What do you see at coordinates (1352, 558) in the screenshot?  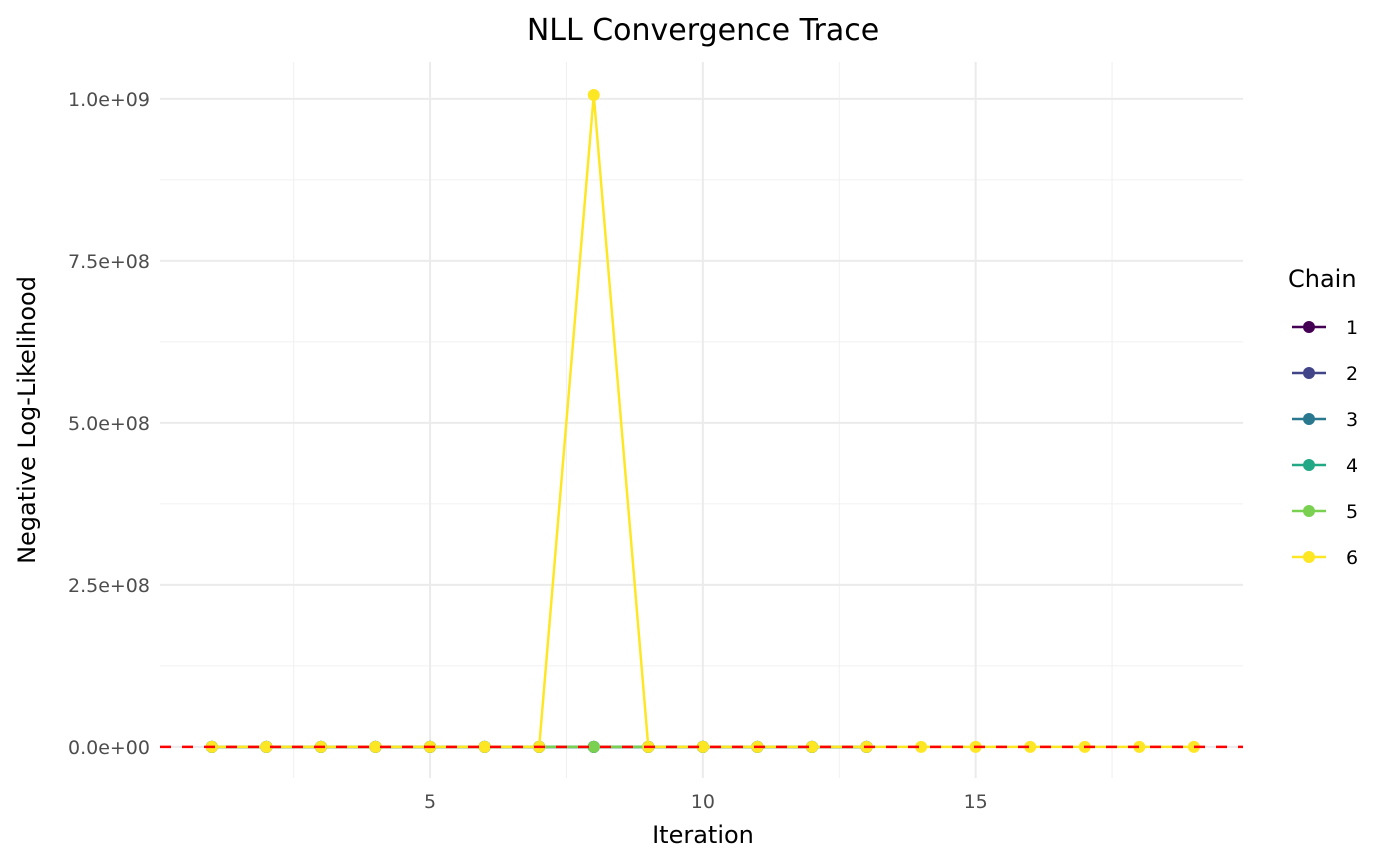 I see `legend-label-6: 6` at bounding box center [1352, 558].